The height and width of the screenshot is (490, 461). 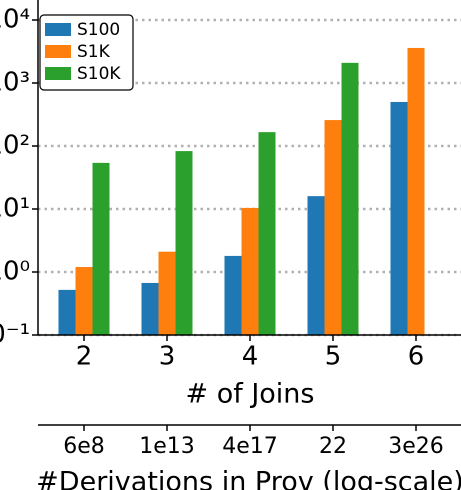 What do you see at coordinates (94, 52) in the screenshot?
I see `legend-label: S1K` at bounding box center [94, 52].